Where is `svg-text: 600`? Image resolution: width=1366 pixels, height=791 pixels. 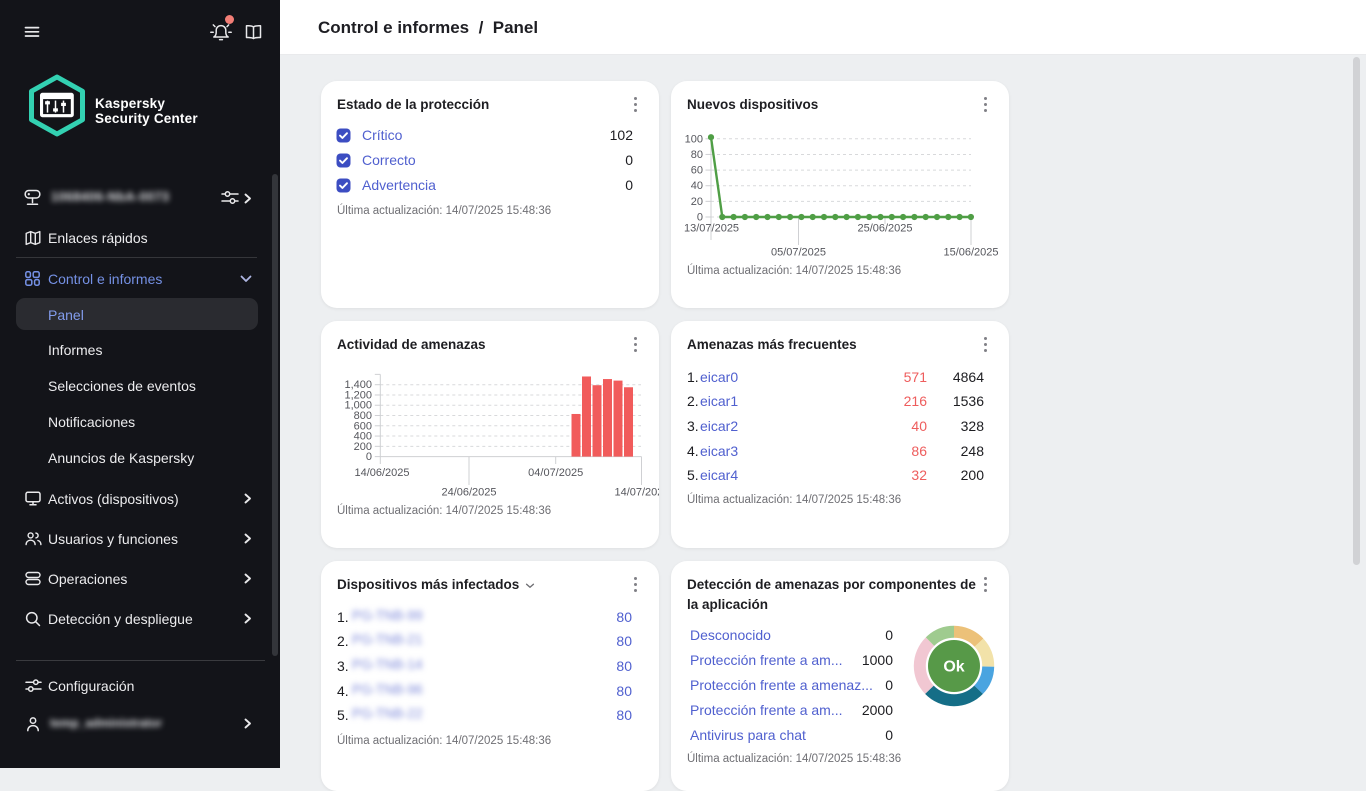
svg-text: 600 is located at coordinates (363, 426).